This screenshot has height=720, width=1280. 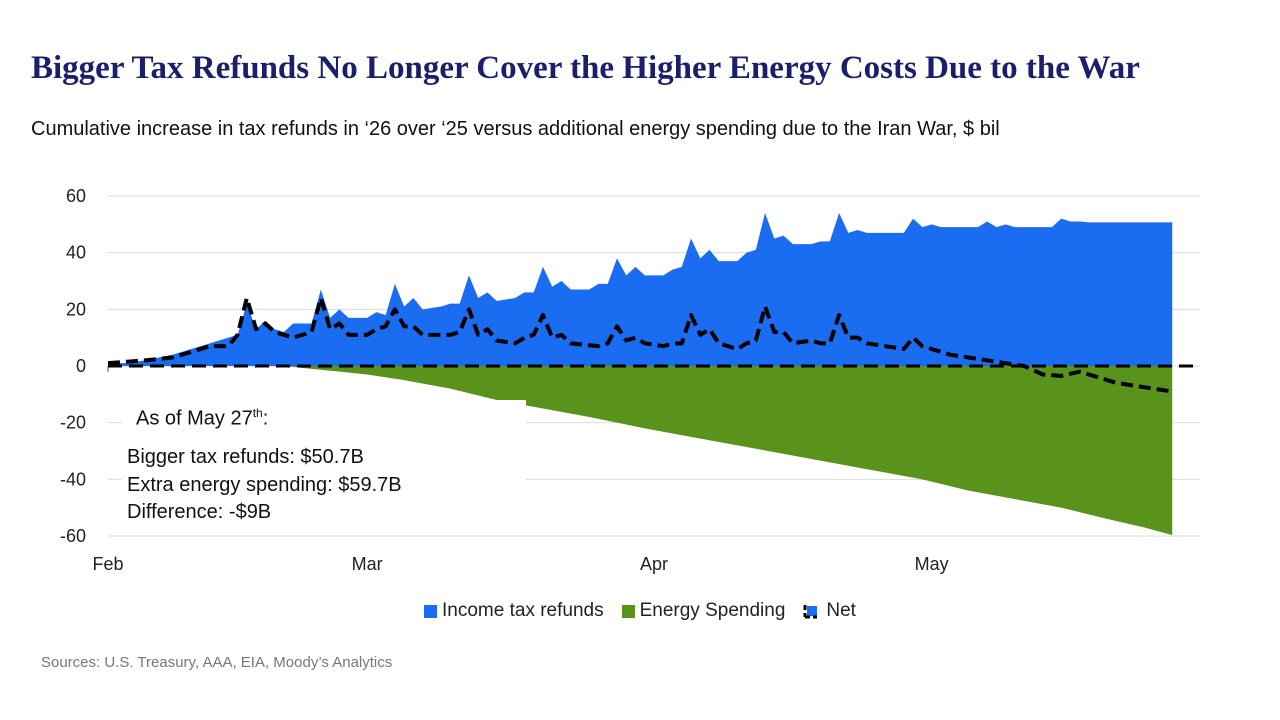 I want to click on legend: Income tax refunds Energy Spending Net, so click(x=640, y=611).